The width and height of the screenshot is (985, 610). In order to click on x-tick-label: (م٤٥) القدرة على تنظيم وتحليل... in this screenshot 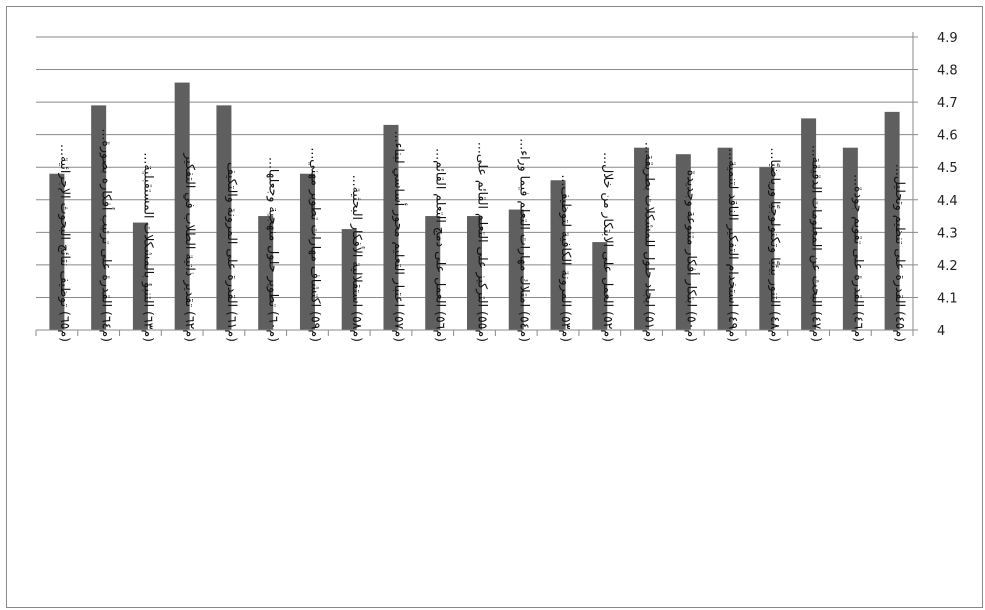, I will do `click(900, 253)`.